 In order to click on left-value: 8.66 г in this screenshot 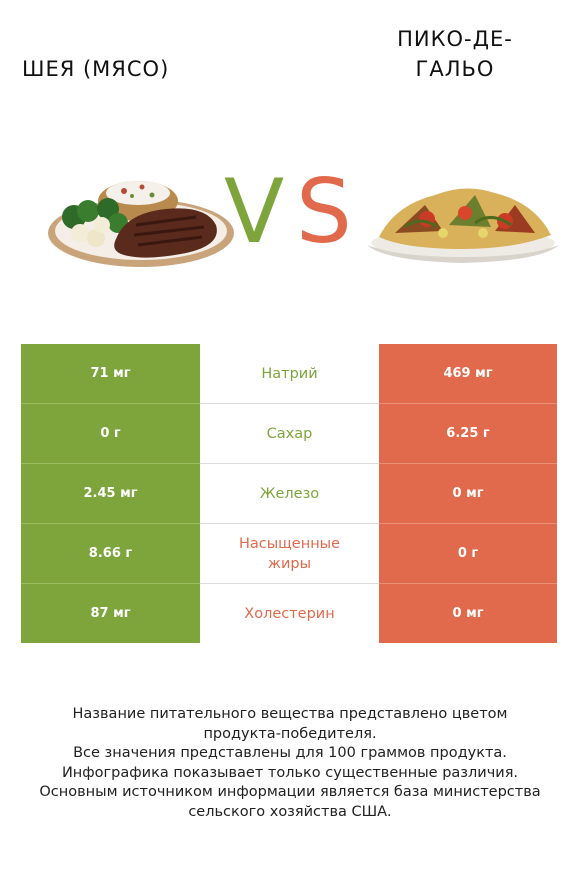, I will do `click(110, 553)`.